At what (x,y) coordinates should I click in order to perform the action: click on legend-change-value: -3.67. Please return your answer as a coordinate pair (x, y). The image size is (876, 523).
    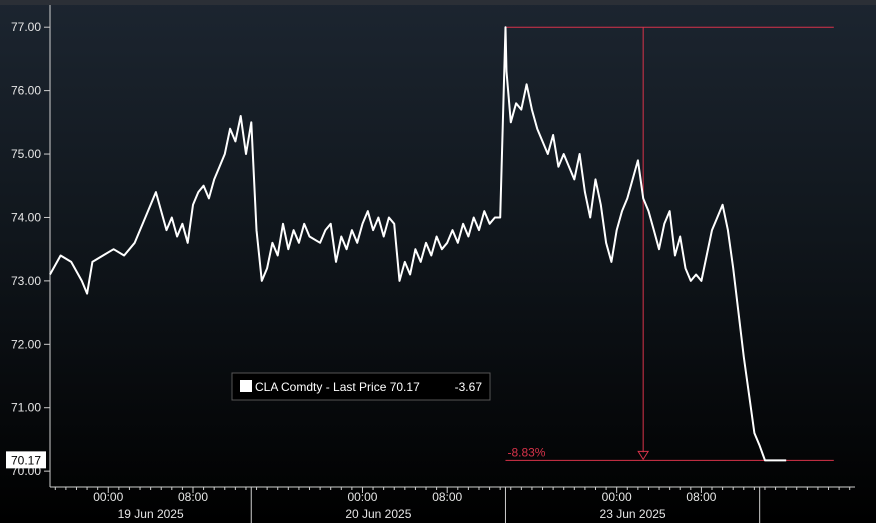
    Looking at the image, I should click on (469, 387).